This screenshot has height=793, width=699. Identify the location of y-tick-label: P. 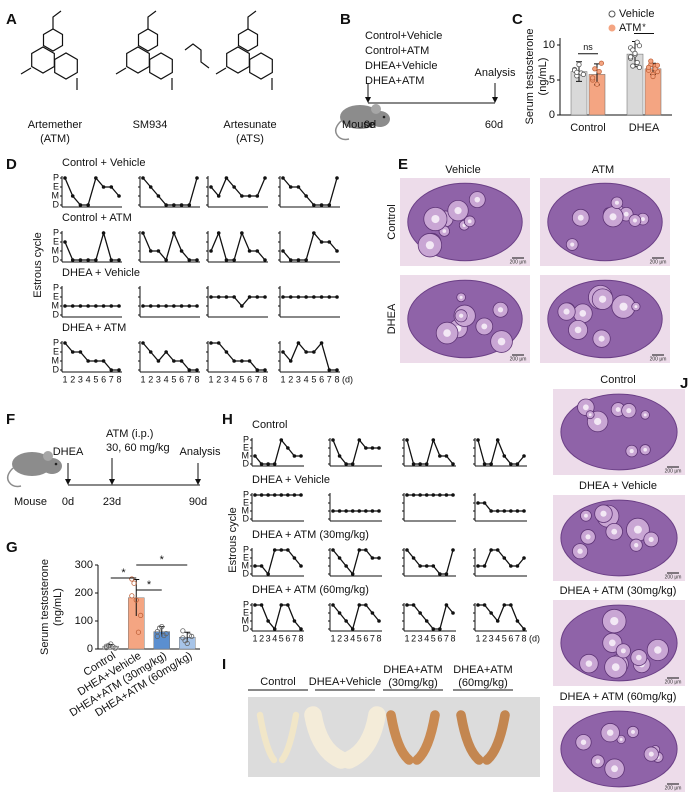
(246, 549).